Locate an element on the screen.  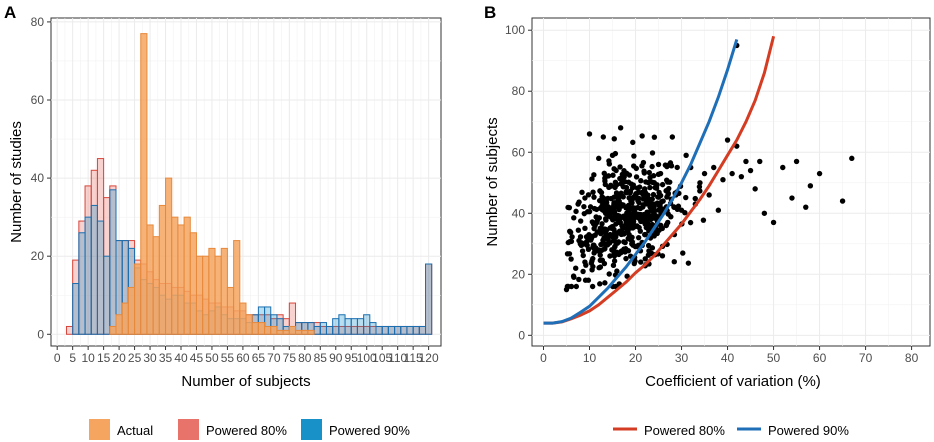
panel-b-legend: Powered 80% Powered 90% is located at coordinates (731, 430).